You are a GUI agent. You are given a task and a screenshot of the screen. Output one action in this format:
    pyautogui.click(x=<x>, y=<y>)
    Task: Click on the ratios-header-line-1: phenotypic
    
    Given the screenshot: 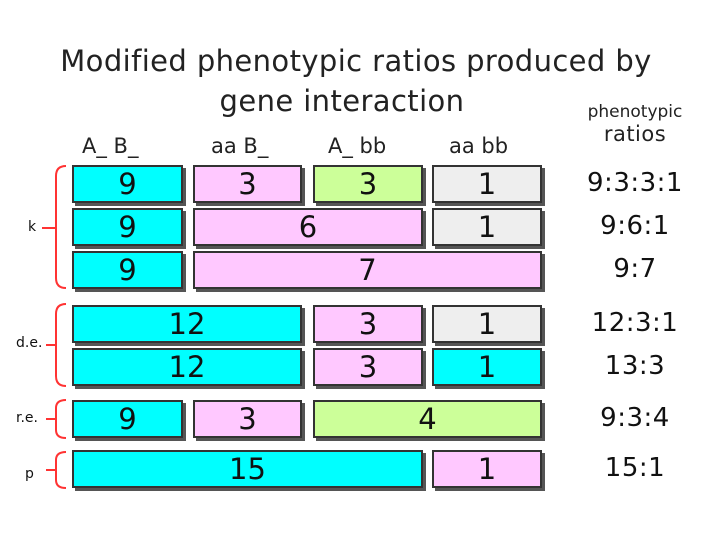 What is the action you would take?
    pyautogui.click(x=635, y=112)
    